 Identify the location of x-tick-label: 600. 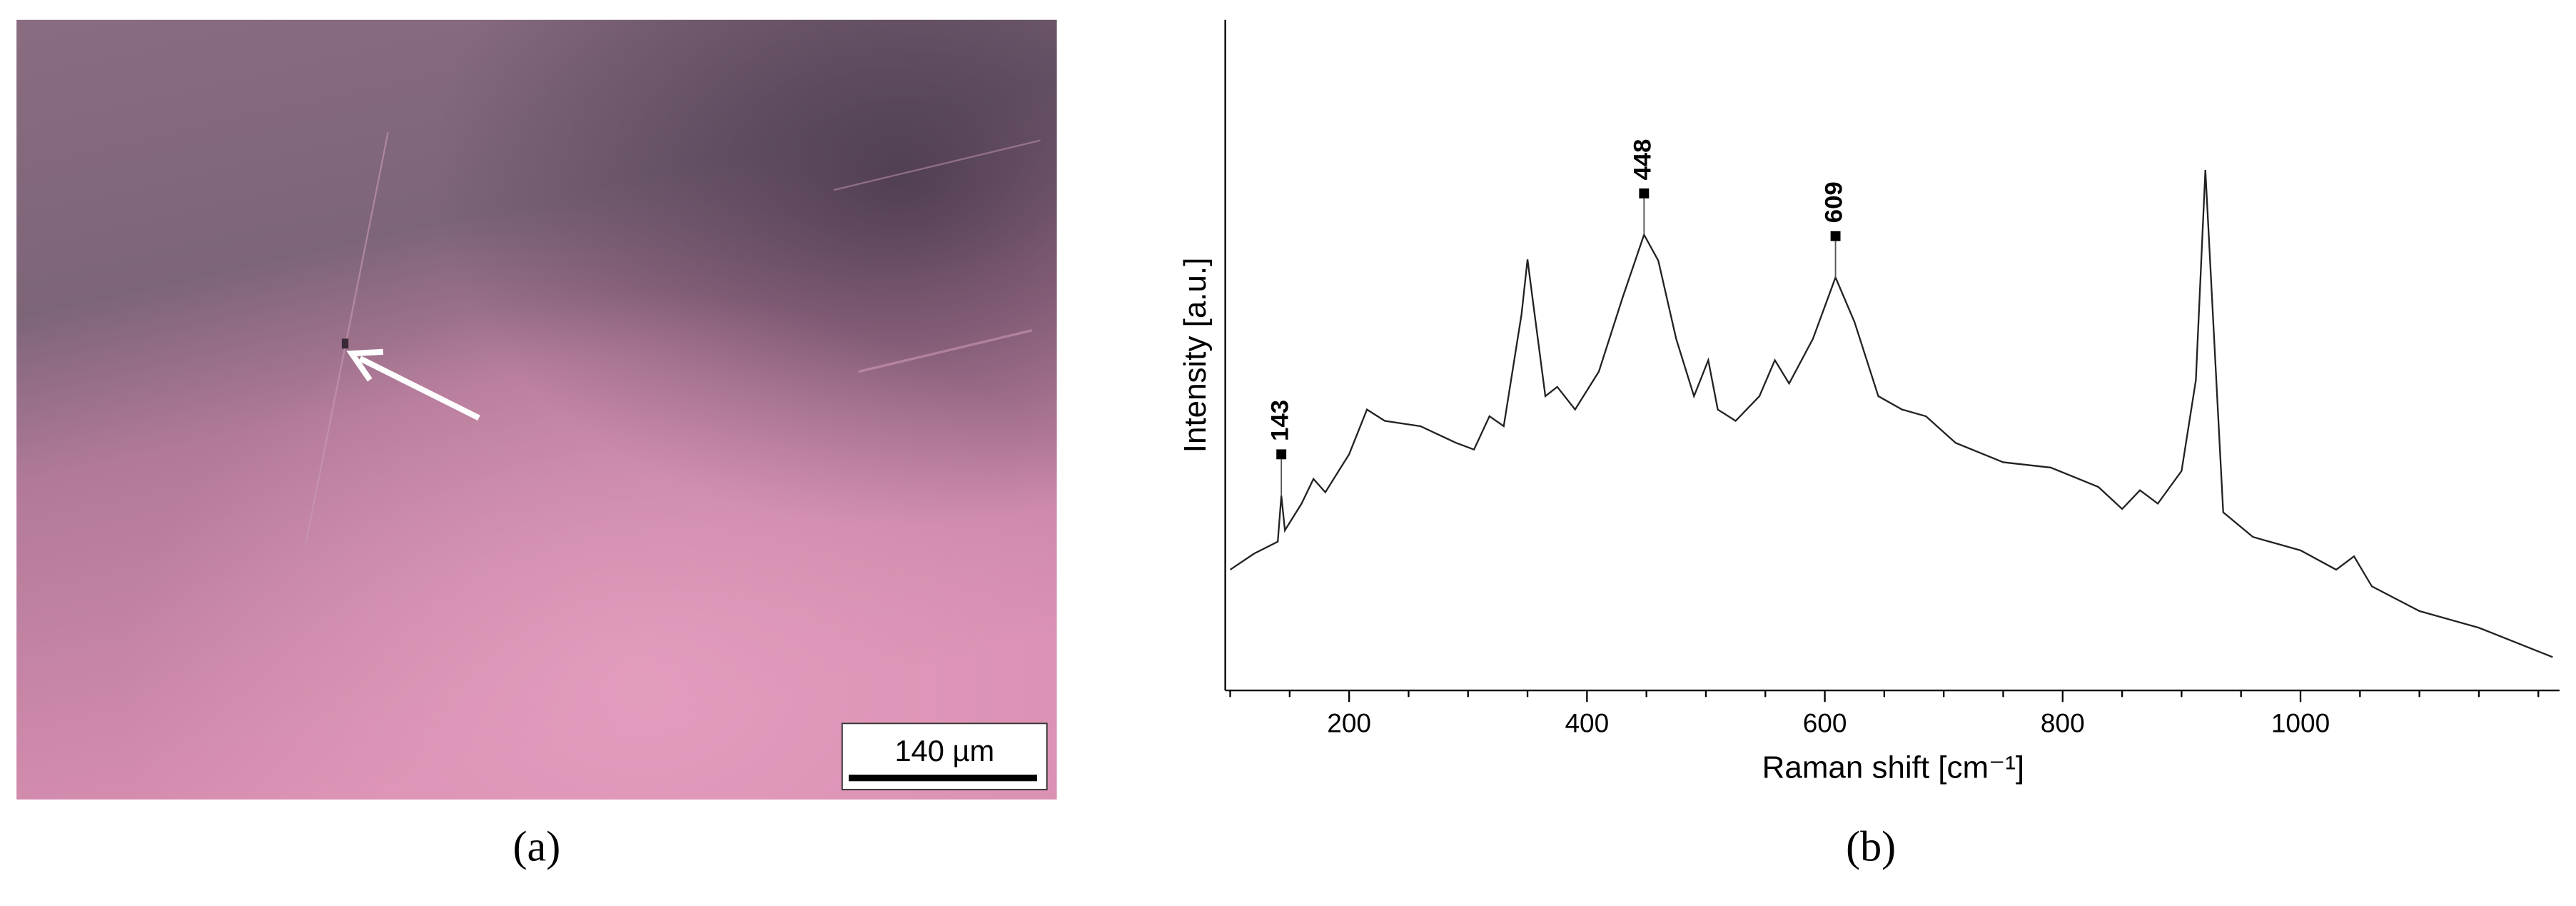
(1825, 723).